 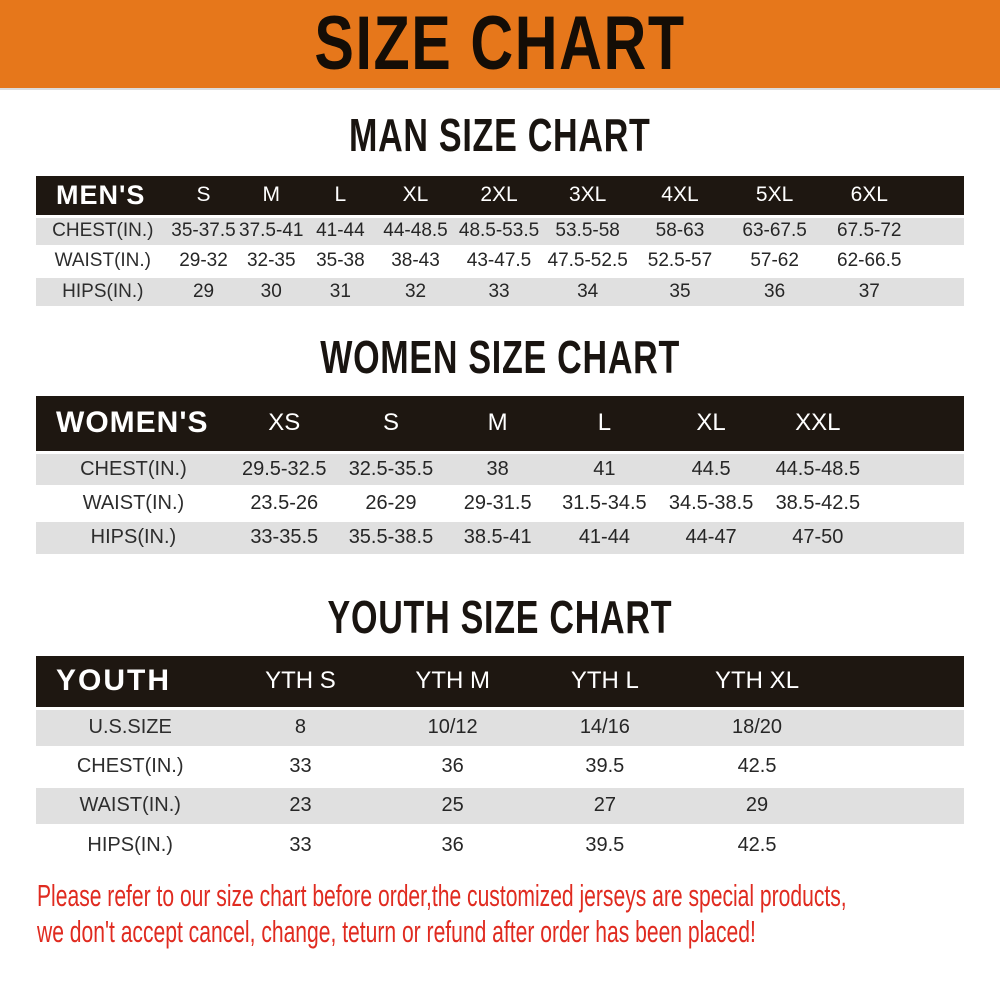 I want to click on size-column-header: 4XL, so click(x=680, y=195).